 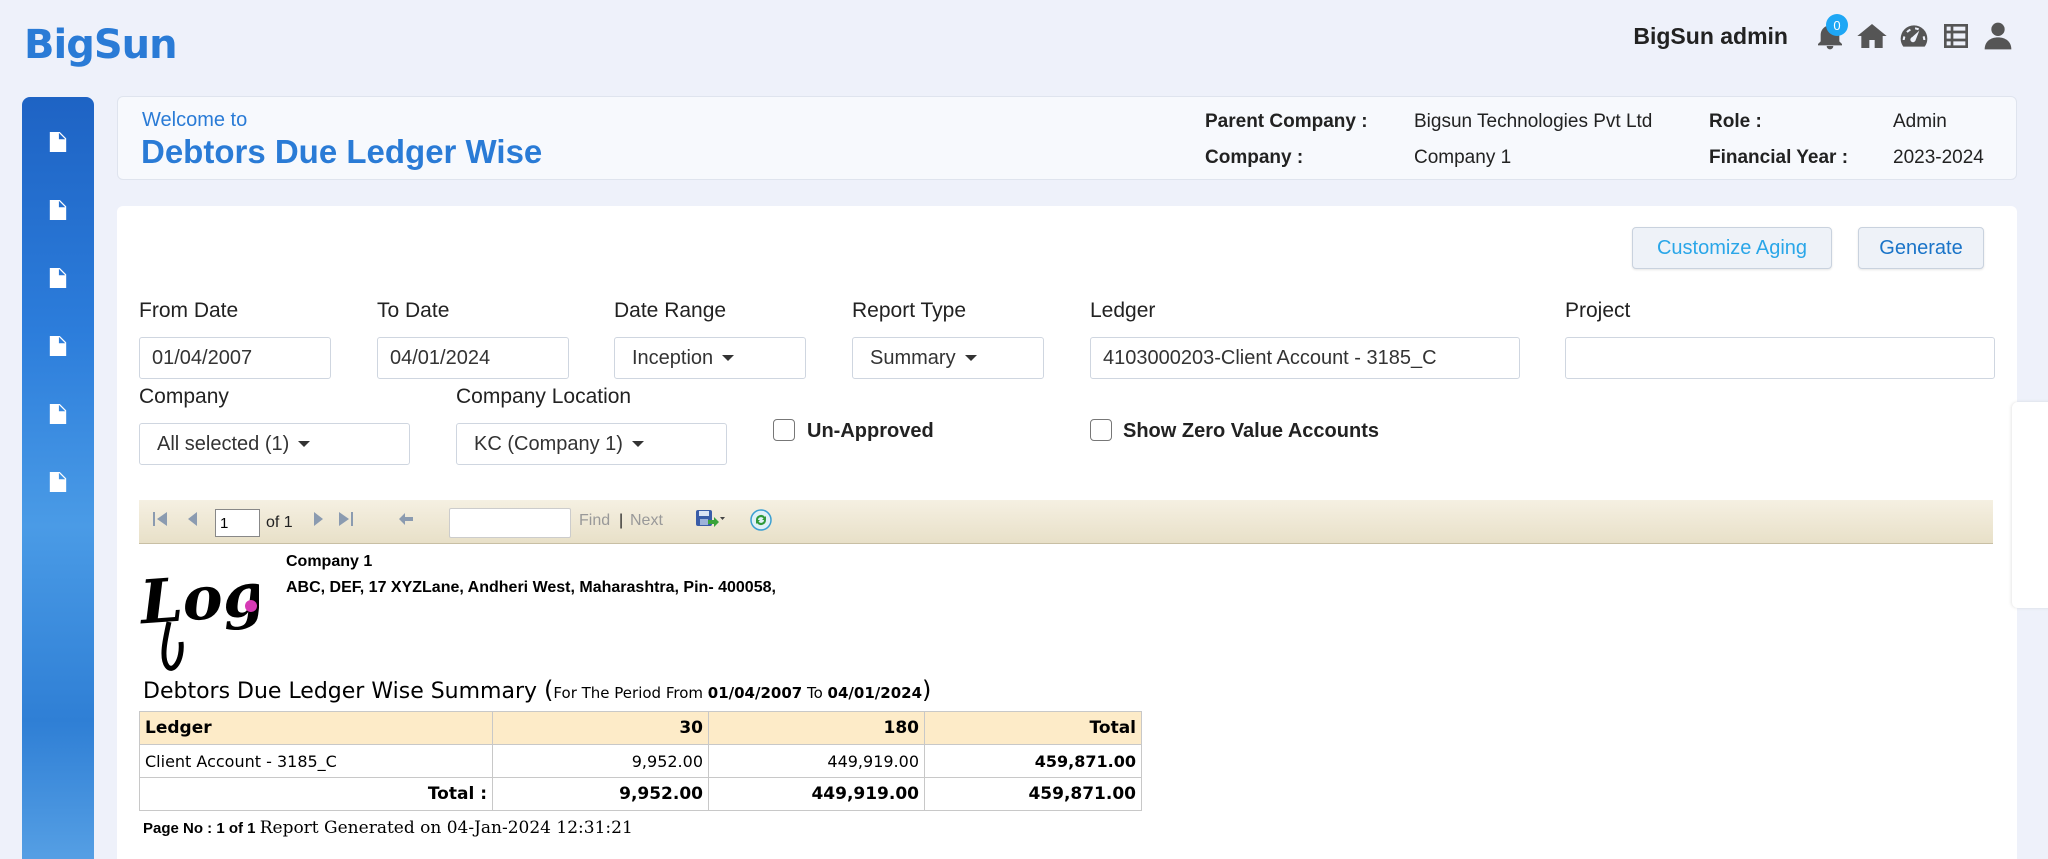 What do you see at coordinates (1033, 728) in the screenshot?
I see `col-header-total: Total` at bounding box center [1033, 728].